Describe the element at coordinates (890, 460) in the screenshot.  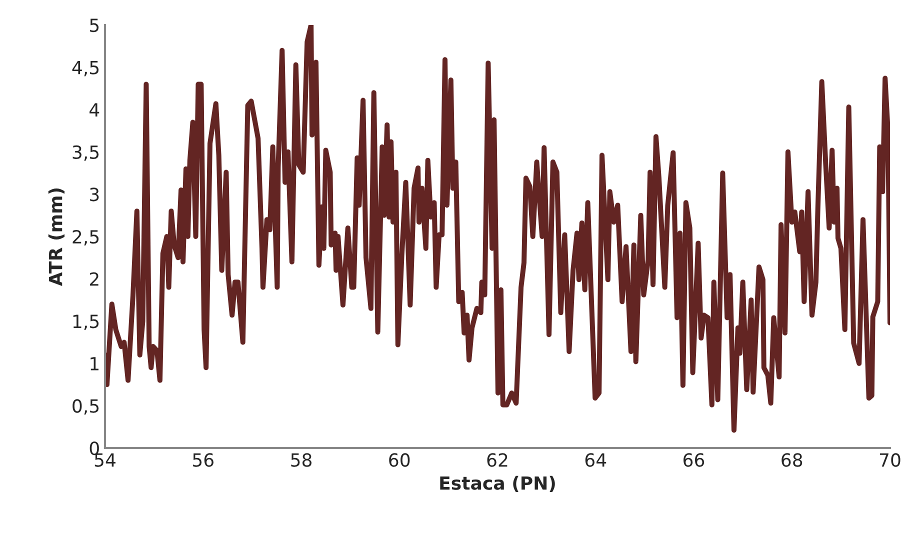
I see `x-tick-label: 70` at that location.